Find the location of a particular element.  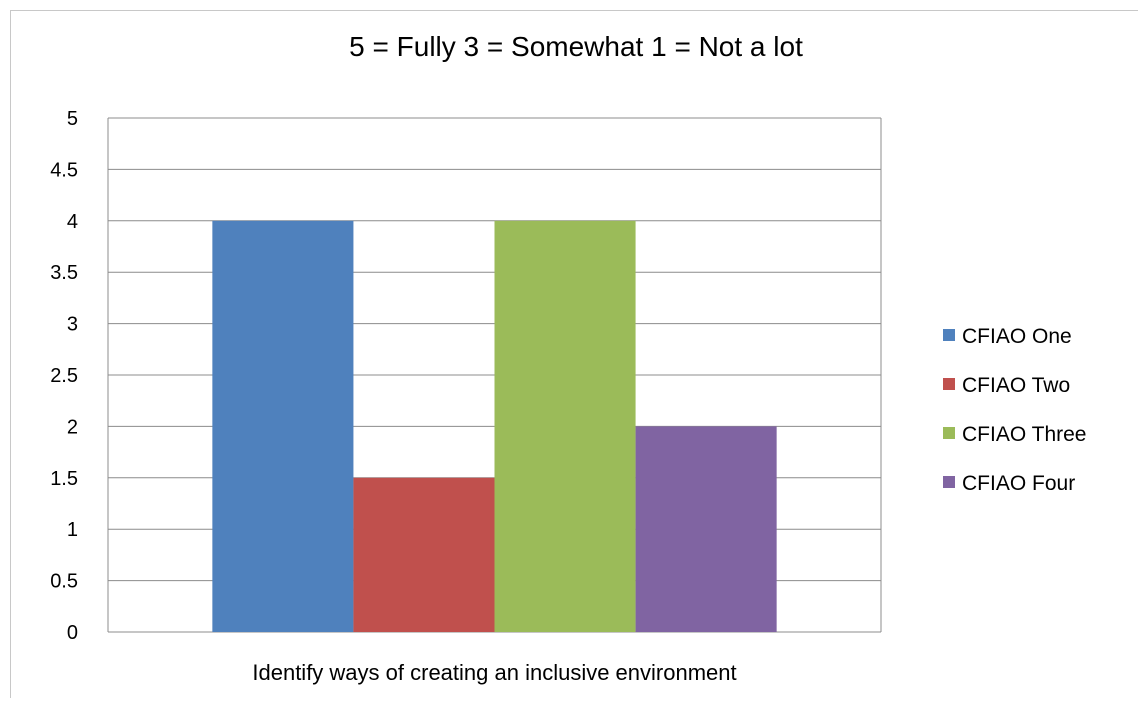

y-tick-label: 2.5 is located at coordinates (64, 376).